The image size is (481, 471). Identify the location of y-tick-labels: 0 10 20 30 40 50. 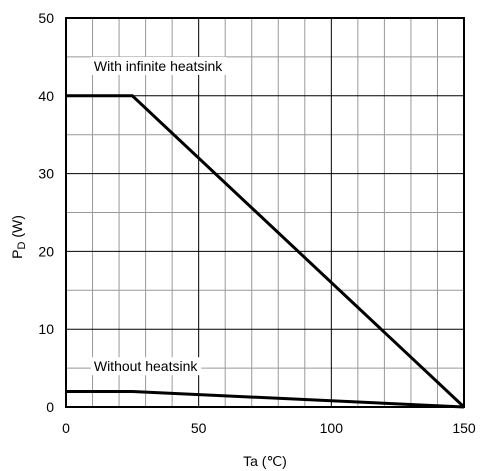
(46, 212).